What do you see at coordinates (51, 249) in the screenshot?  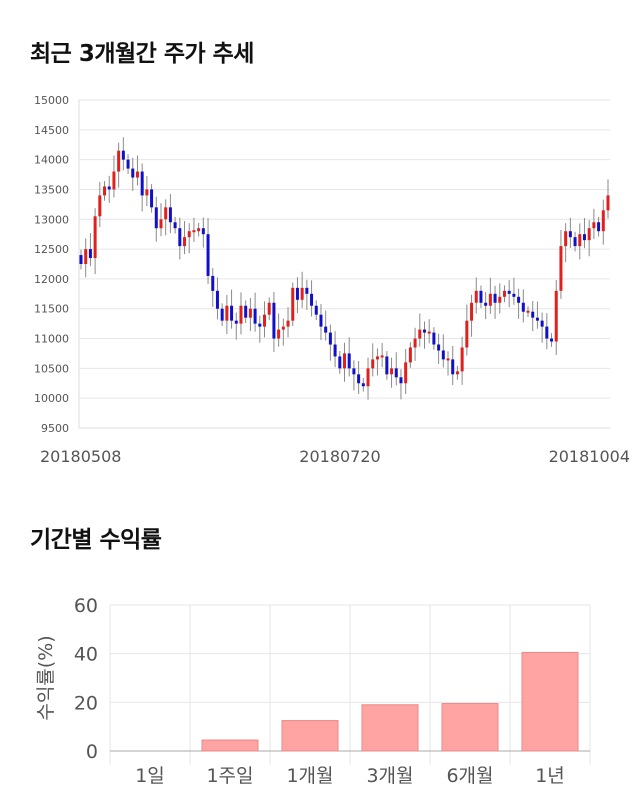 I see `y-tick-label: 12500` at bounding box center [51, 249].